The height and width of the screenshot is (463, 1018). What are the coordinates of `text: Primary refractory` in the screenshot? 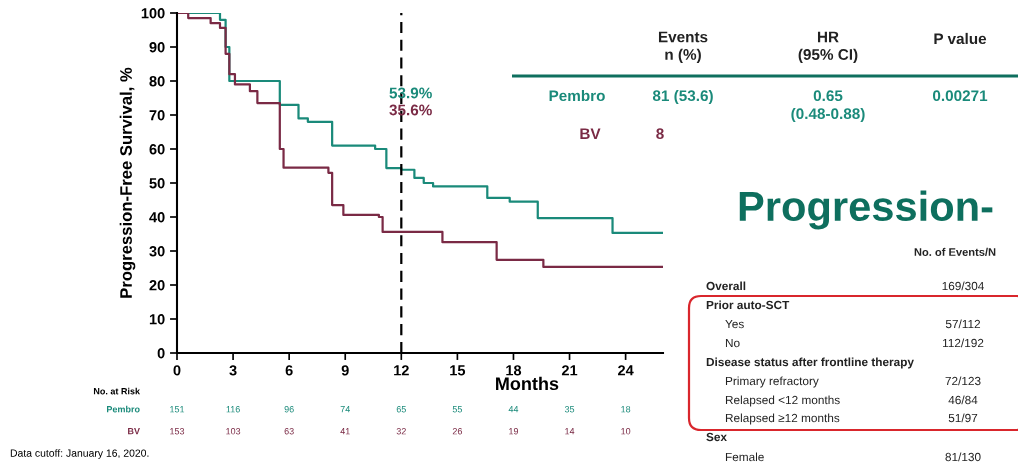 It's located at (772, 382).